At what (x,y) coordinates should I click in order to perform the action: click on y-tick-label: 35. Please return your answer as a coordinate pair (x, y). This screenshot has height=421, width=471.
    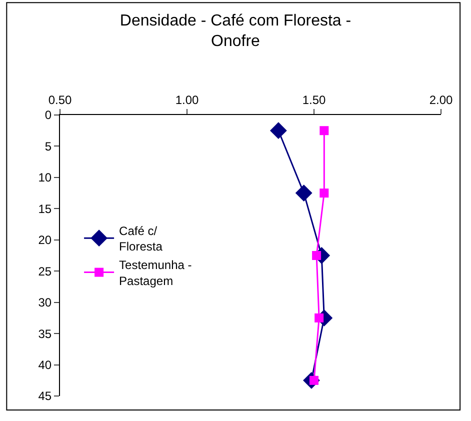
    Looking at the image, I should click on (45, 333).